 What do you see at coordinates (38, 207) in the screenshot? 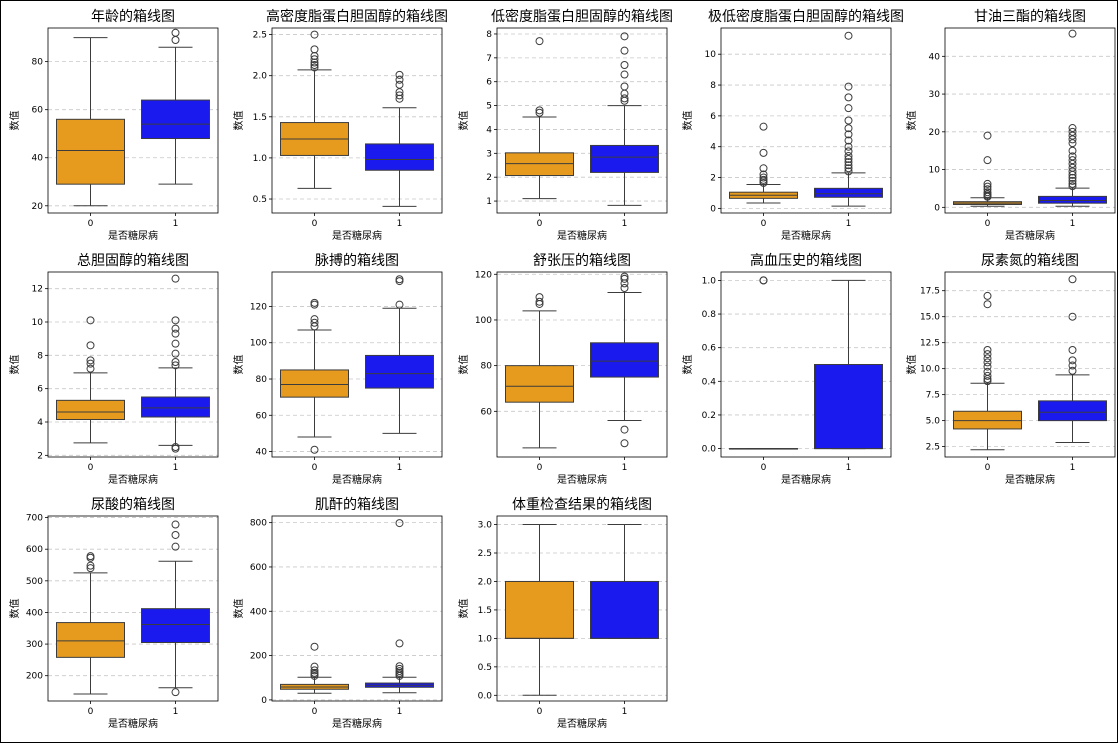
I see `y-tick-label: 20` at bounding box center [38, 207].